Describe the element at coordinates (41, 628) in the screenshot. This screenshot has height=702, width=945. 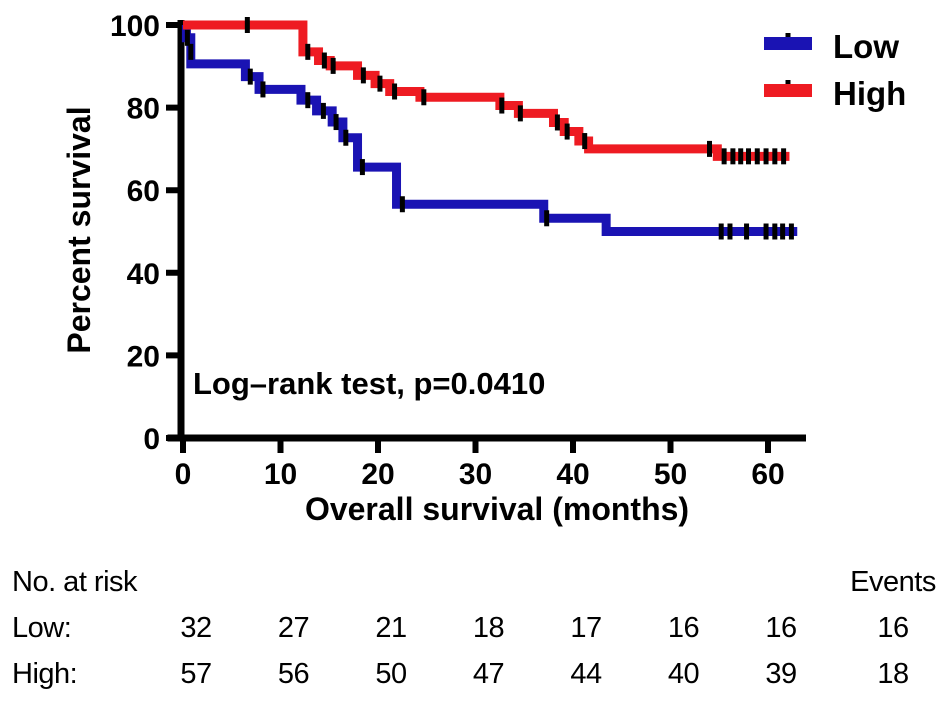
I see `risk-row-label: Low:` at that location.